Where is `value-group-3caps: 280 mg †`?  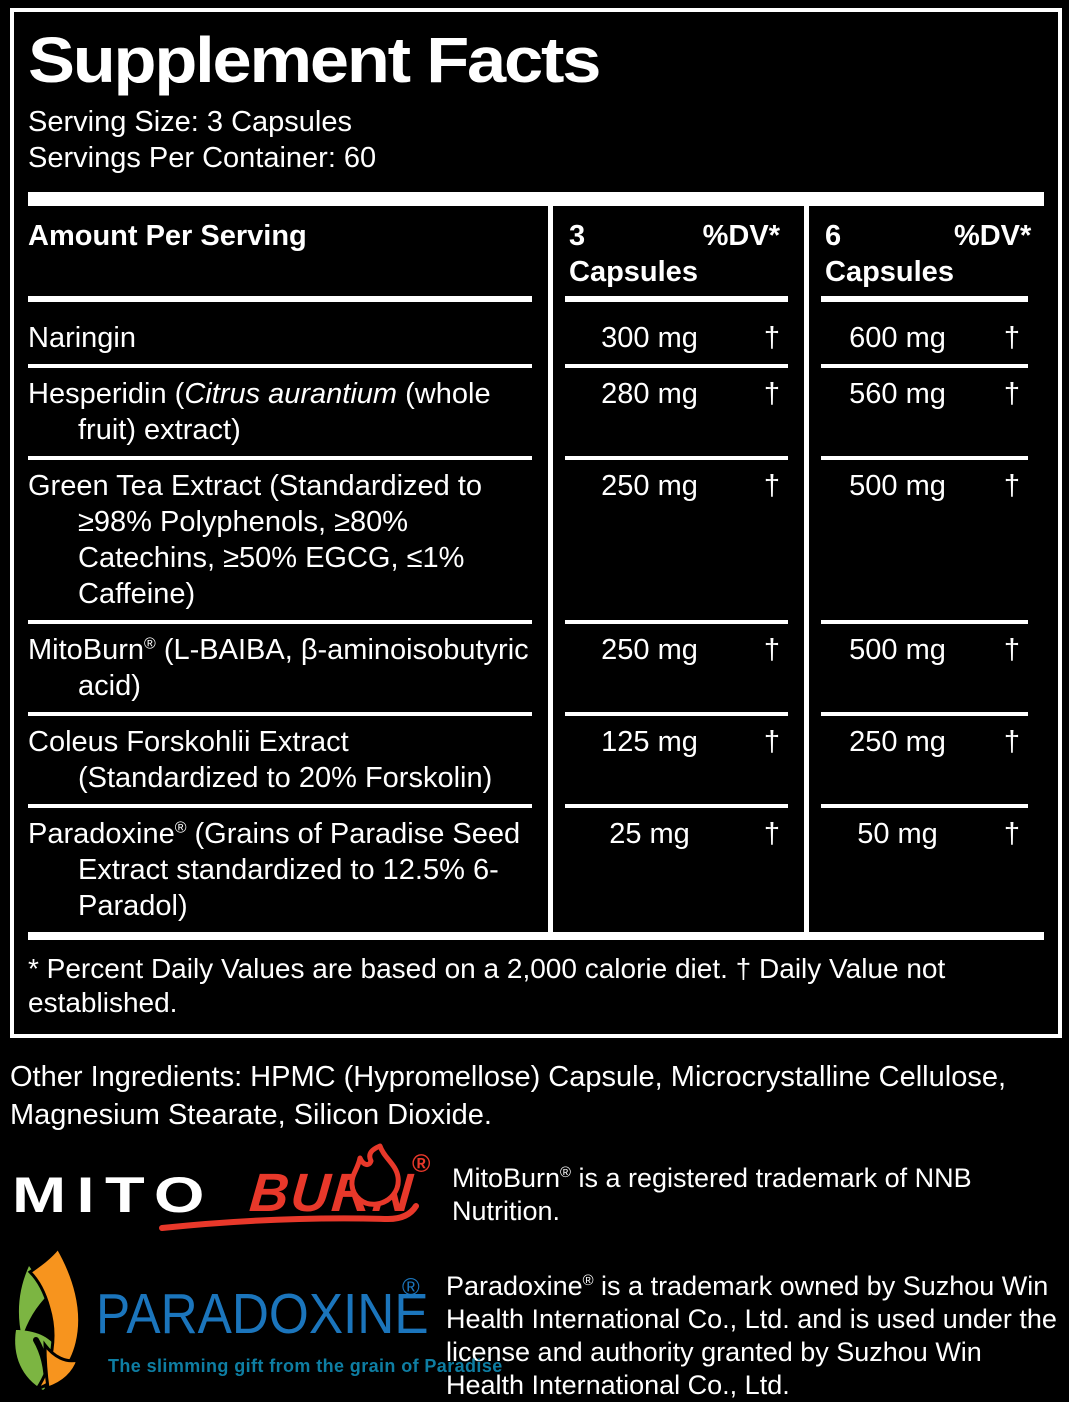
value-group-3caps: 280 mg † is located at coordinates (676, 410).